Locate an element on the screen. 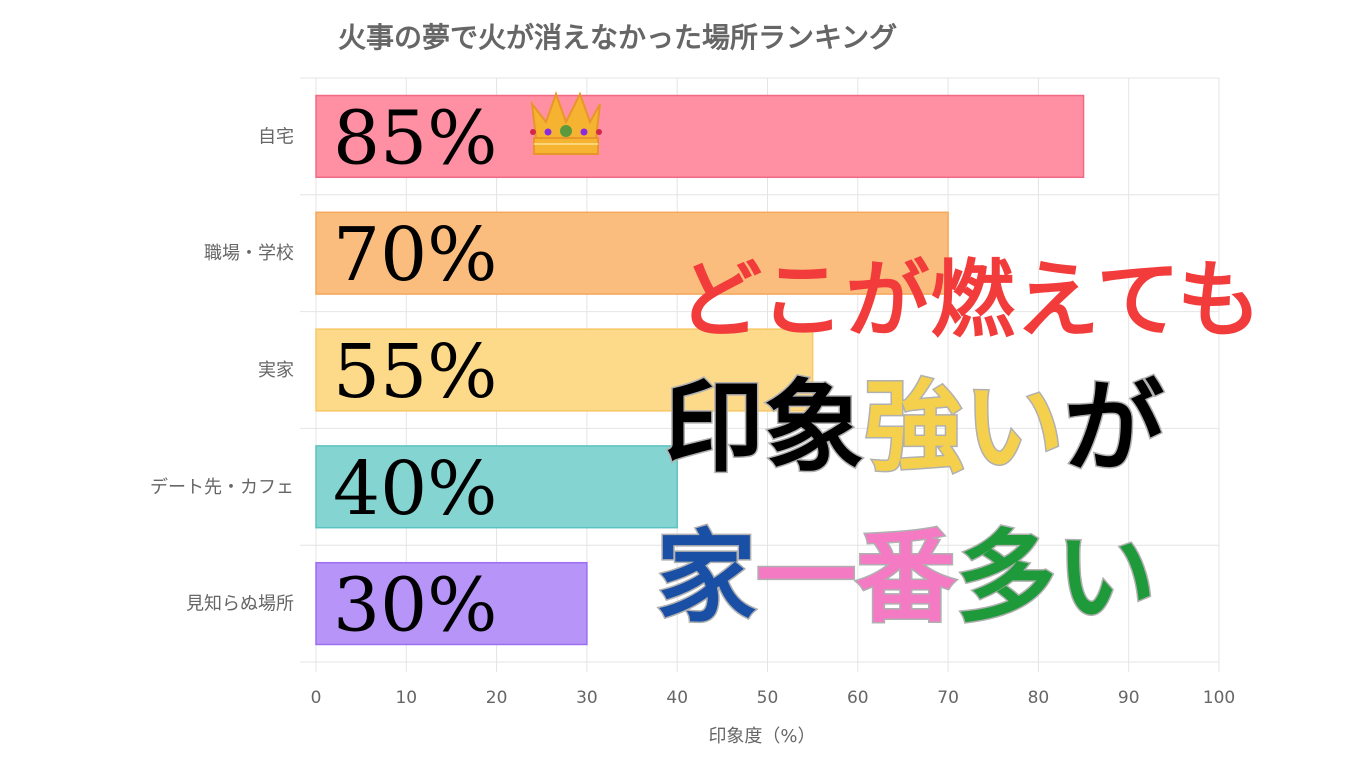 This screenshot has width=1366, height=768. value-label: 30% is located at coordinates (415, 606).